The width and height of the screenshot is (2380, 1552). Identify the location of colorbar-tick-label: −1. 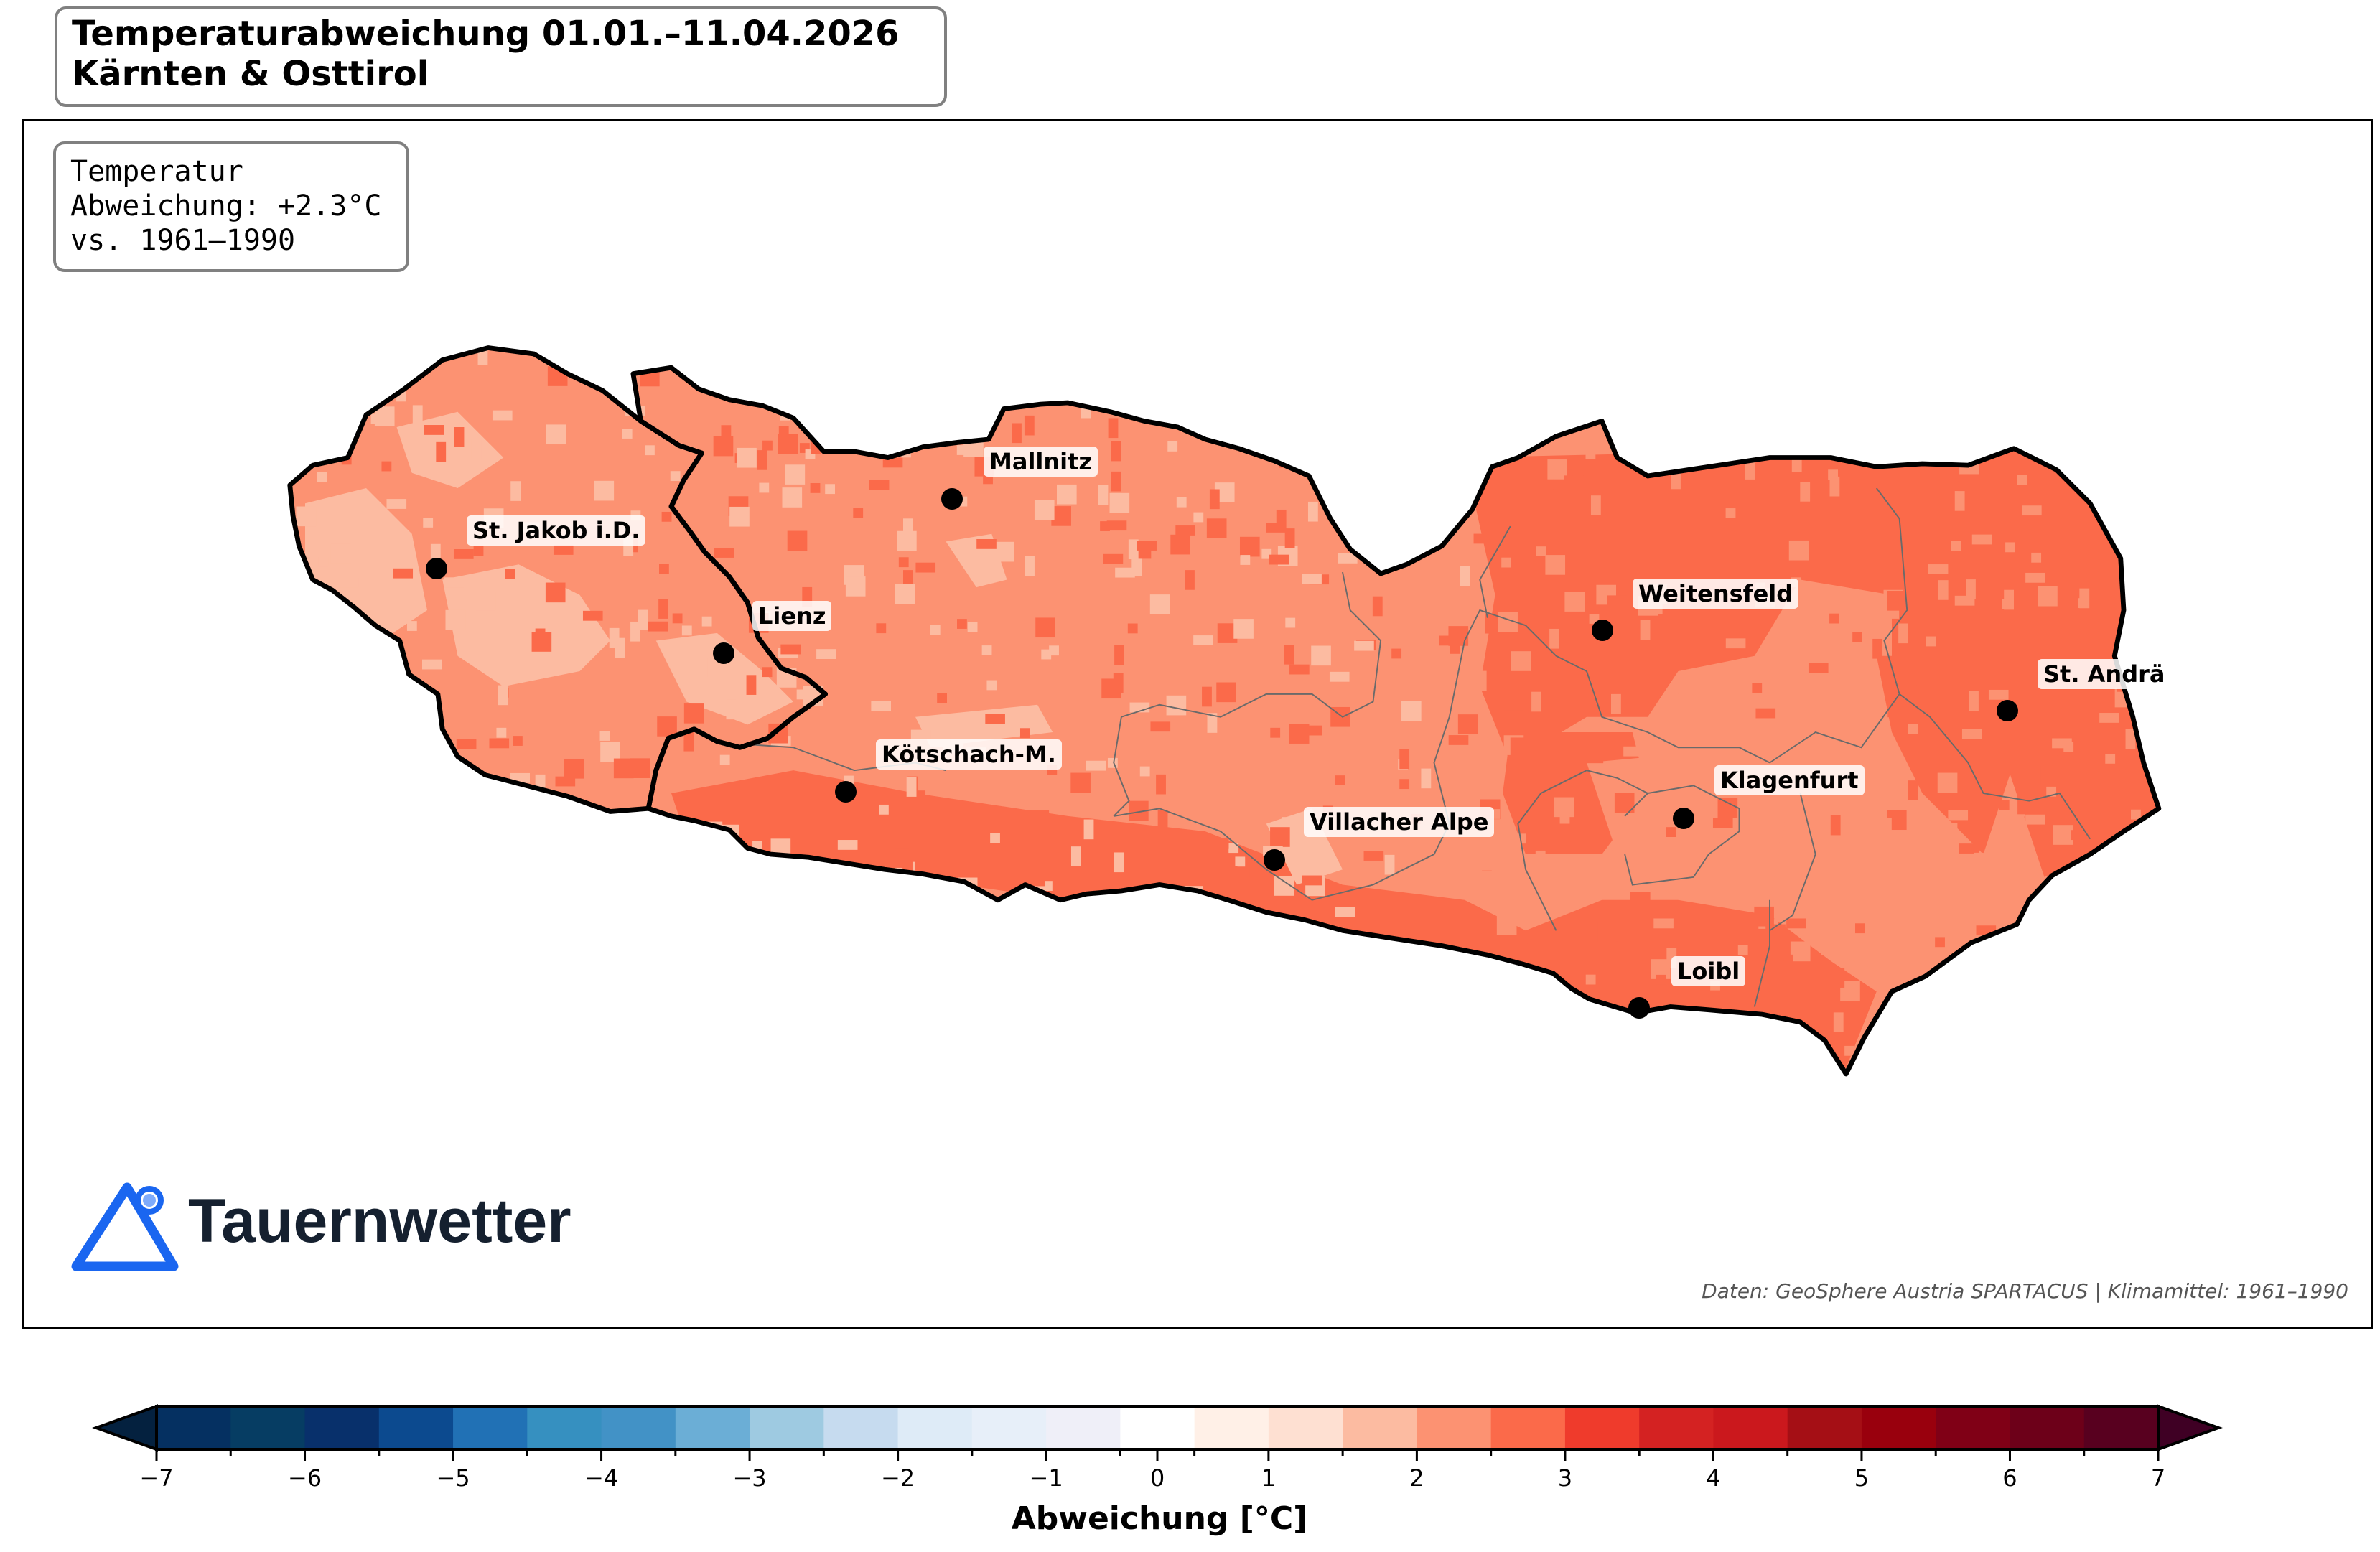
(1046, 1478).